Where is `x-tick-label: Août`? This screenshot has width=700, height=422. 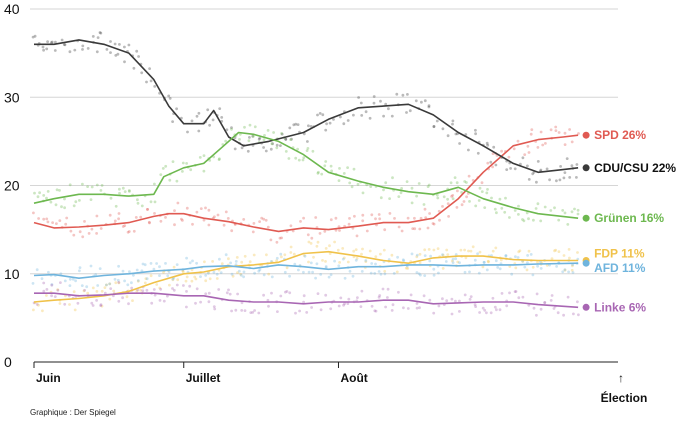 x-tick-label: Août is located at coordinates (353, 378).